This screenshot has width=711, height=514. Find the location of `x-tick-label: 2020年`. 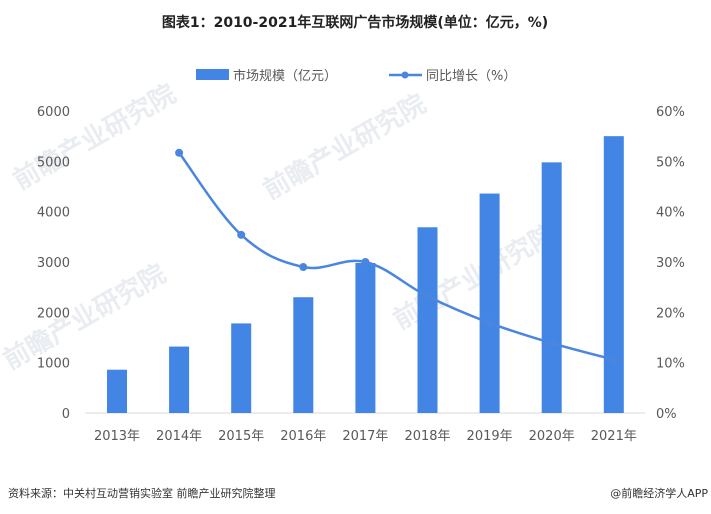

x-tick-label: 2020年 is located at coordinates (552, 436).